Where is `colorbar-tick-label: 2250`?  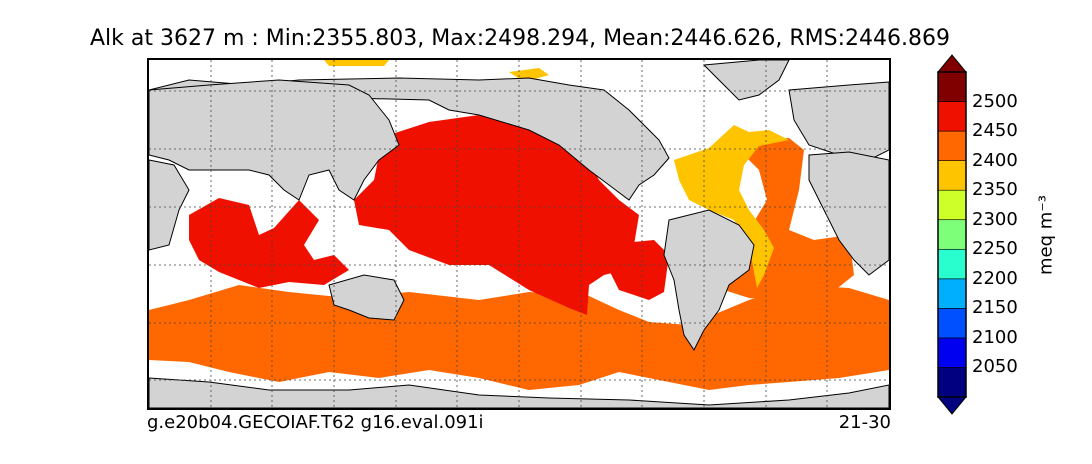
colorbar-tick-label: 2250 is located at coordinates (995, 249).